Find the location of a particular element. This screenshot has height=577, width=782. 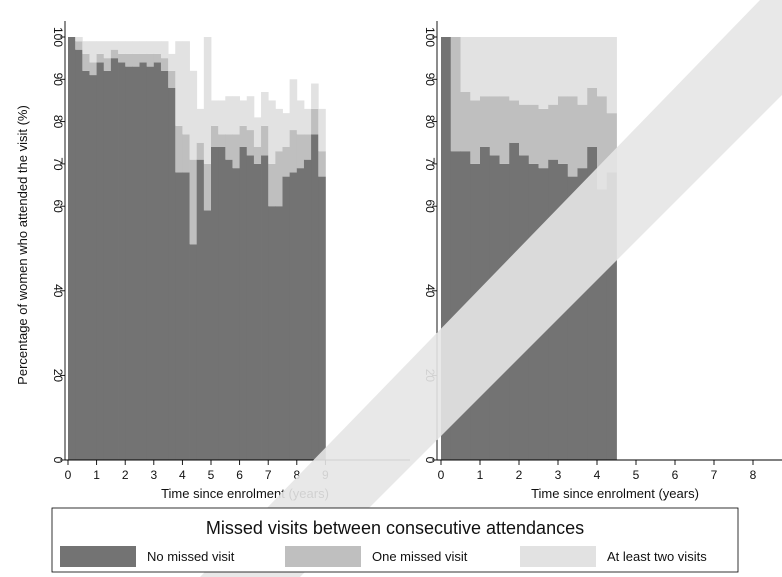

y-tick-label: 0 is located at coordinates (58, 460).